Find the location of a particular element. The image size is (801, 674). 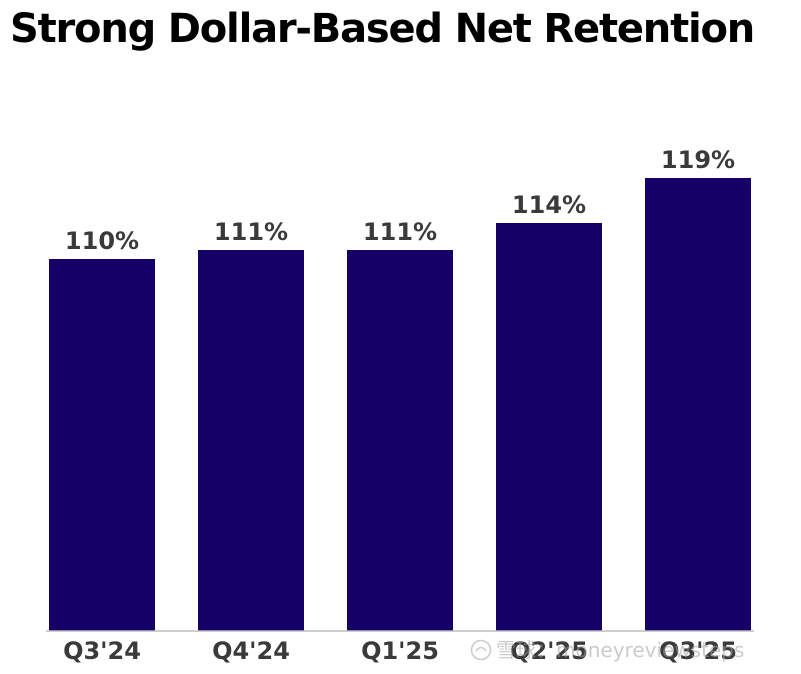

snowball-logo-icon is located at coordinates (481, 650).